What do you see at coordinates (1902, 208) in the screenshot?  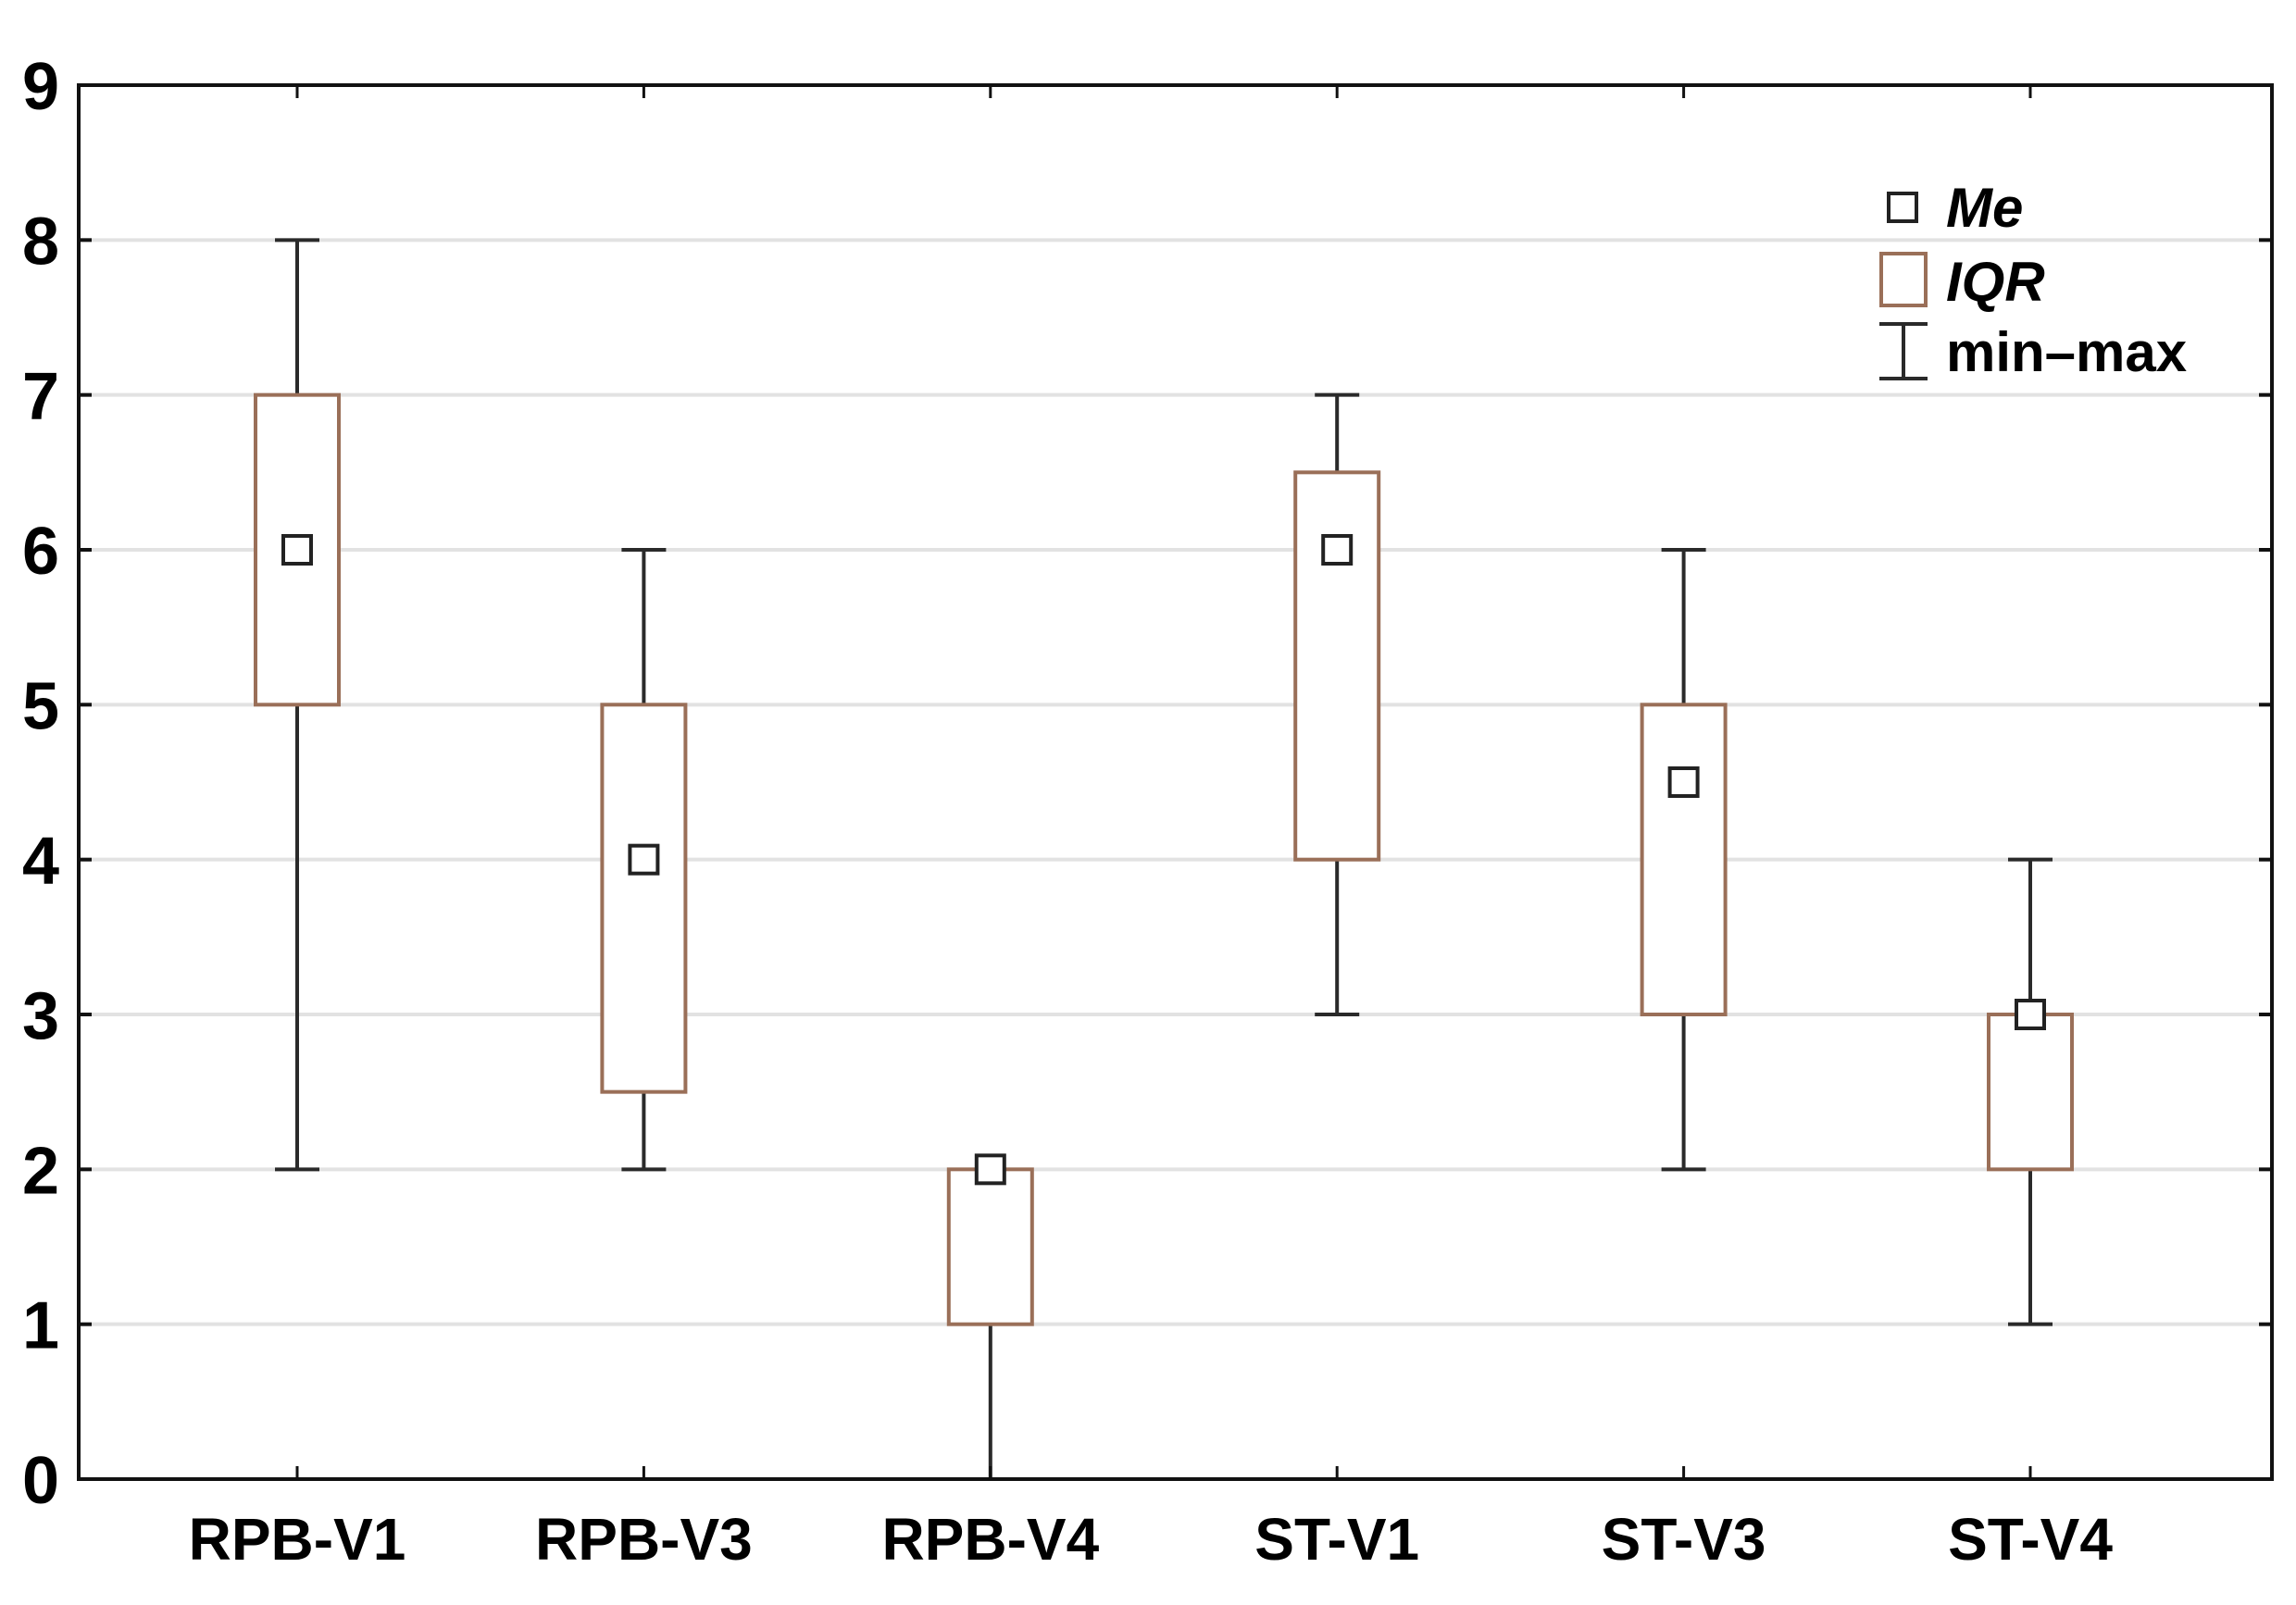 I see `legend-median-marker` at bounding box center [1902, 208].